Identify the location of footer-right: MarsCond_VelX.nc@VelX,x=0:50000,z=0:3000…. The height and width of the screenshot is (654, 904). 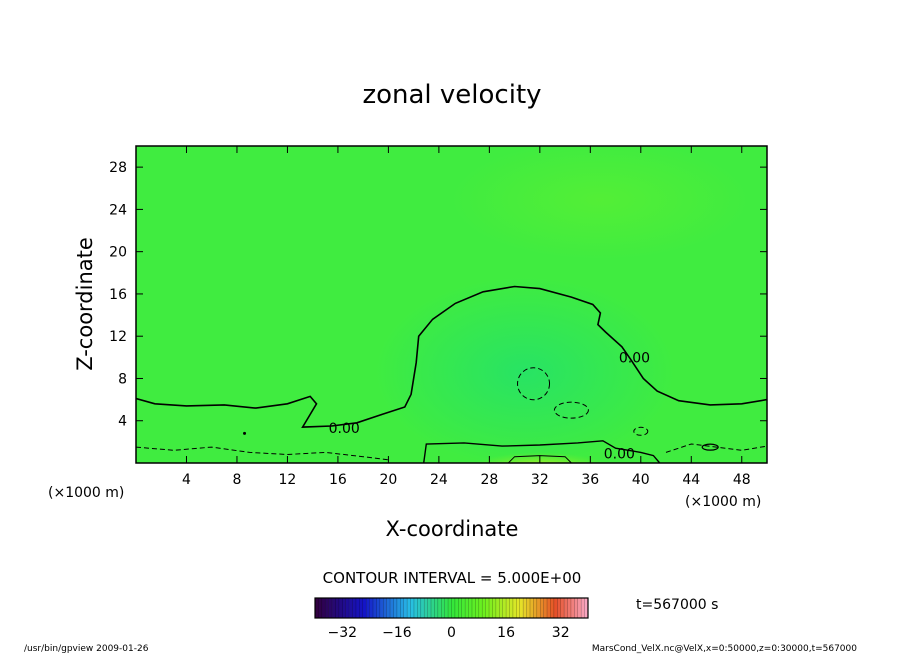
(724, 649).